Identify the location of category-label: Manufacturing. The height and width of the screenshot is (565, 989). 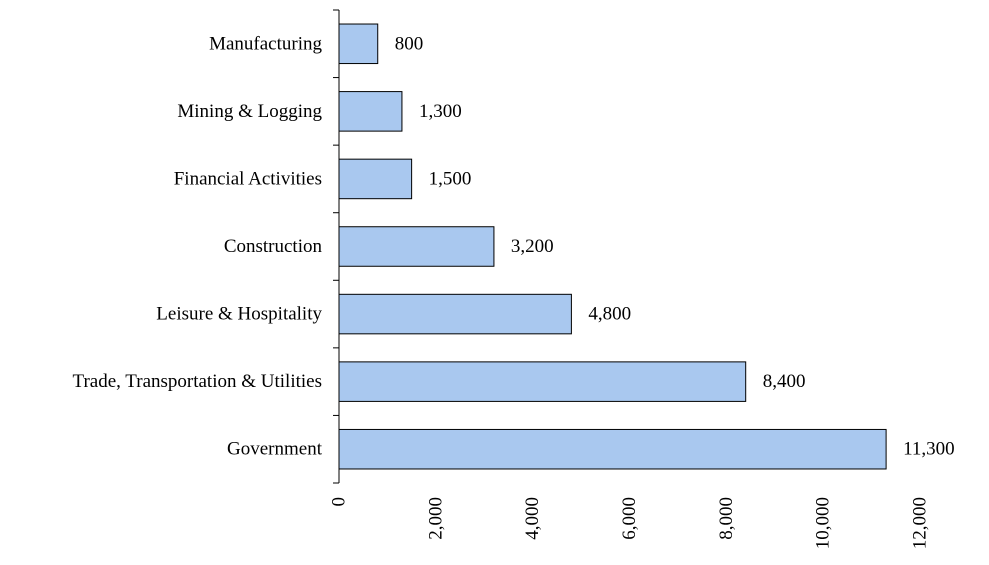
(265, 43).